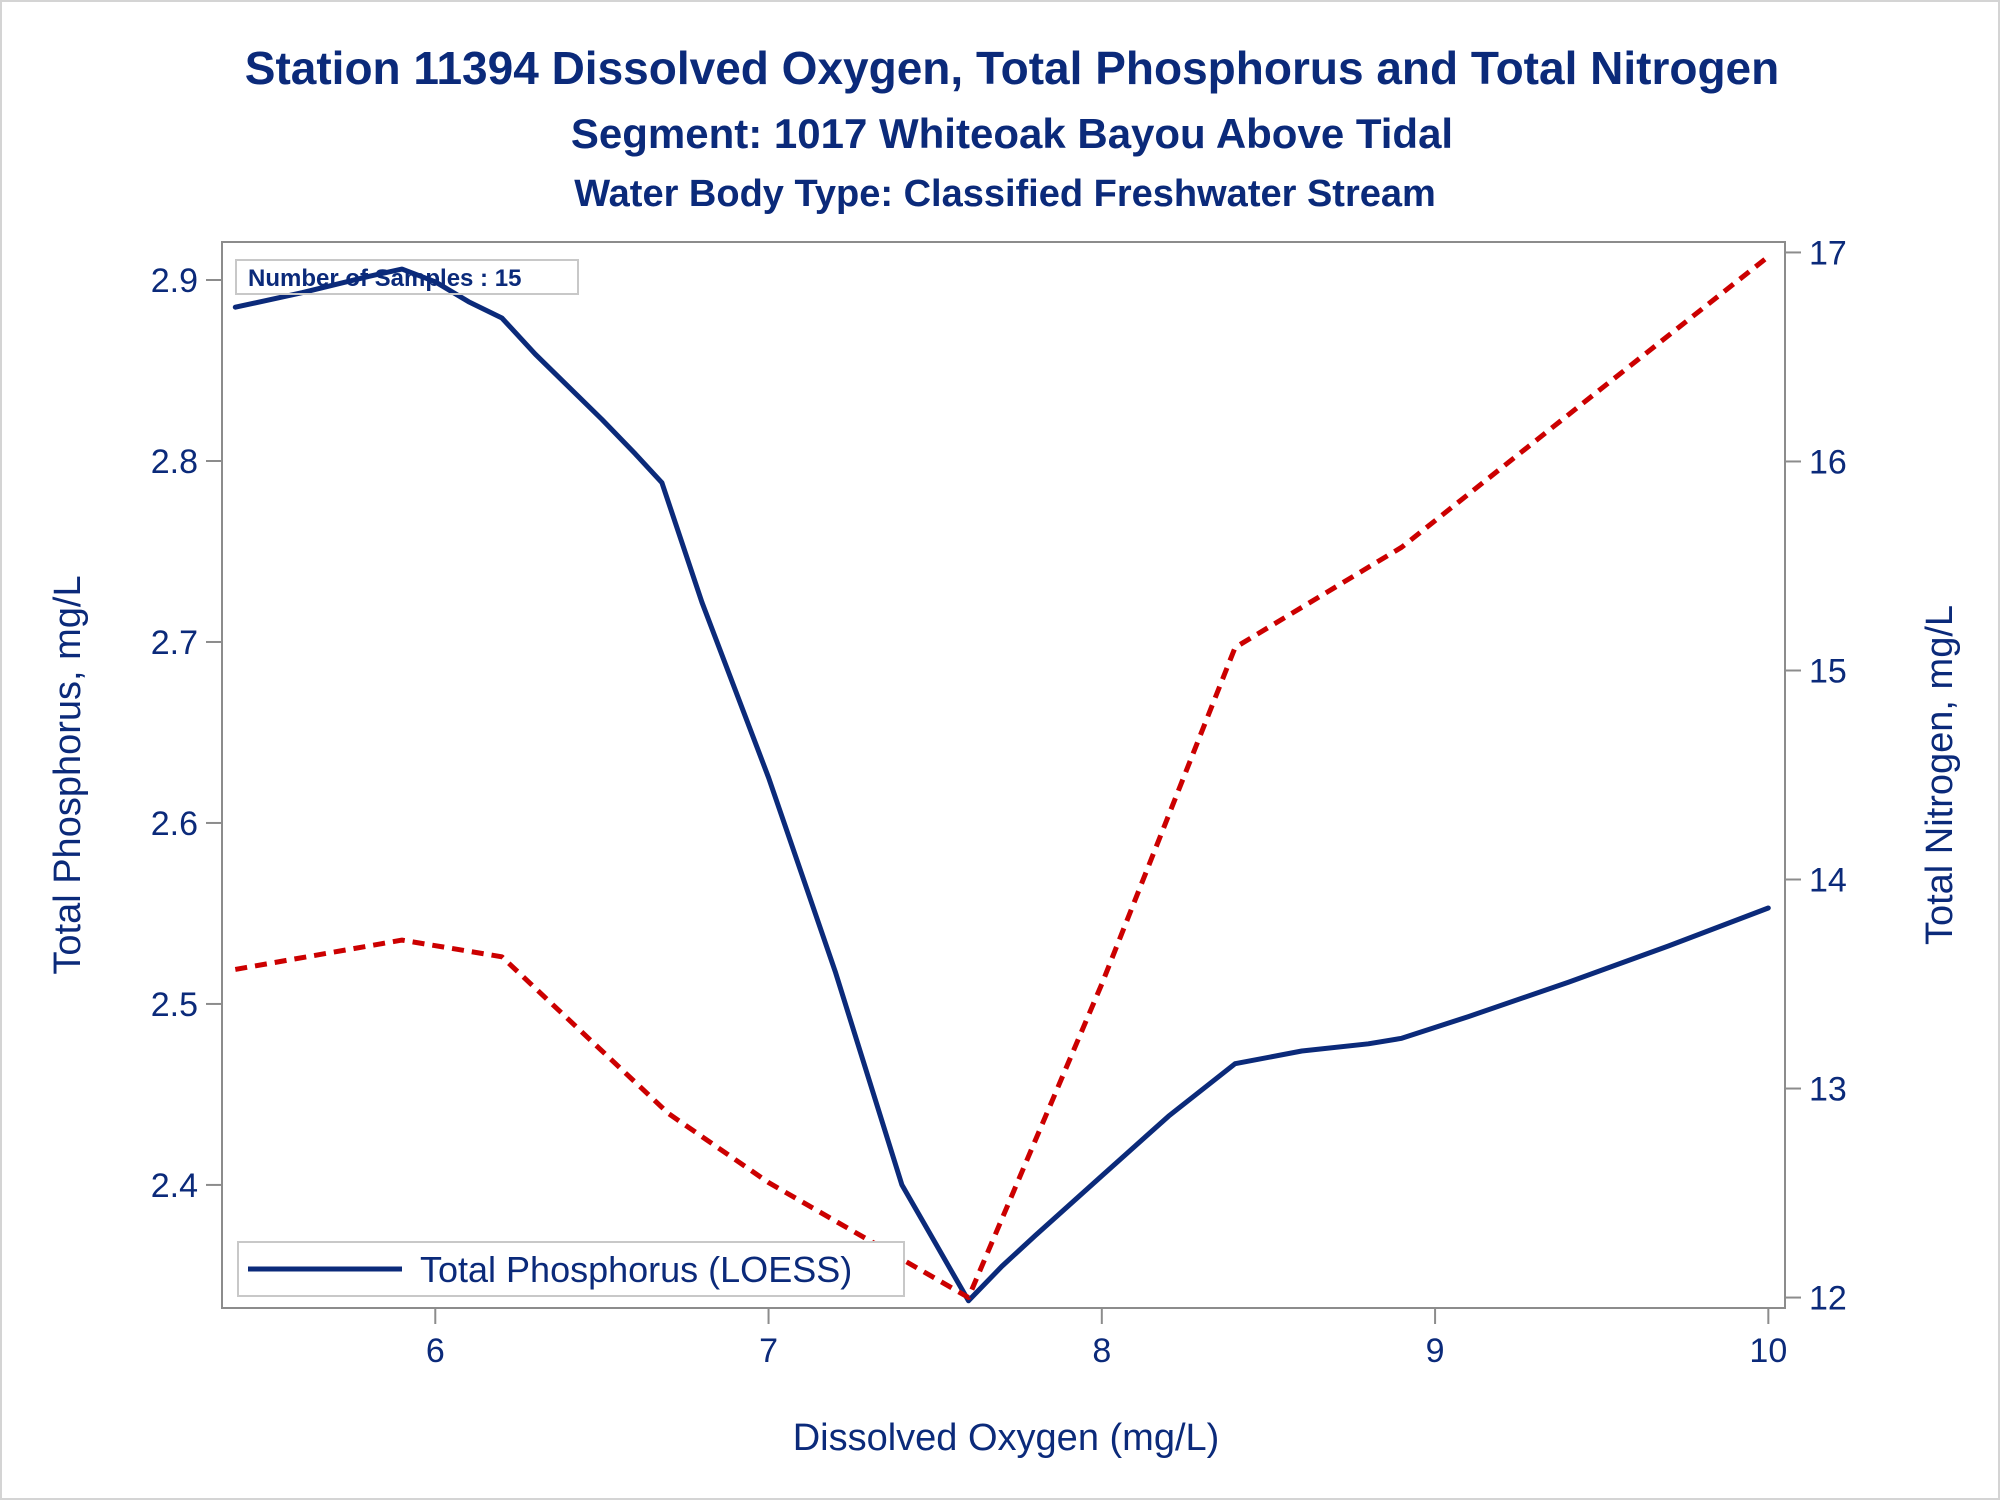 The height and width of the screenshot is (1503, 2000). Describe the element at coordinates (1828, 462) in the screenshot. I see `y-right-tick-label: 16` at that location.